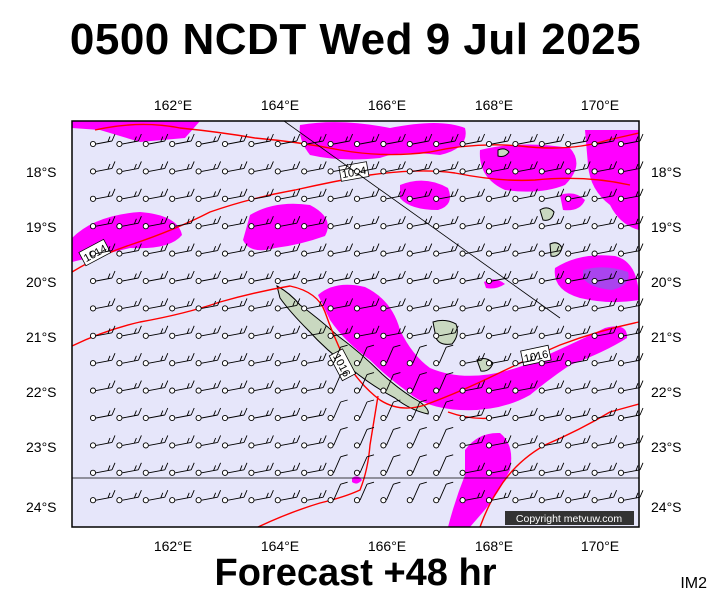 The image size is (711, 600). I want to click on lon-tick-top: 166°E, so click(387, 105).